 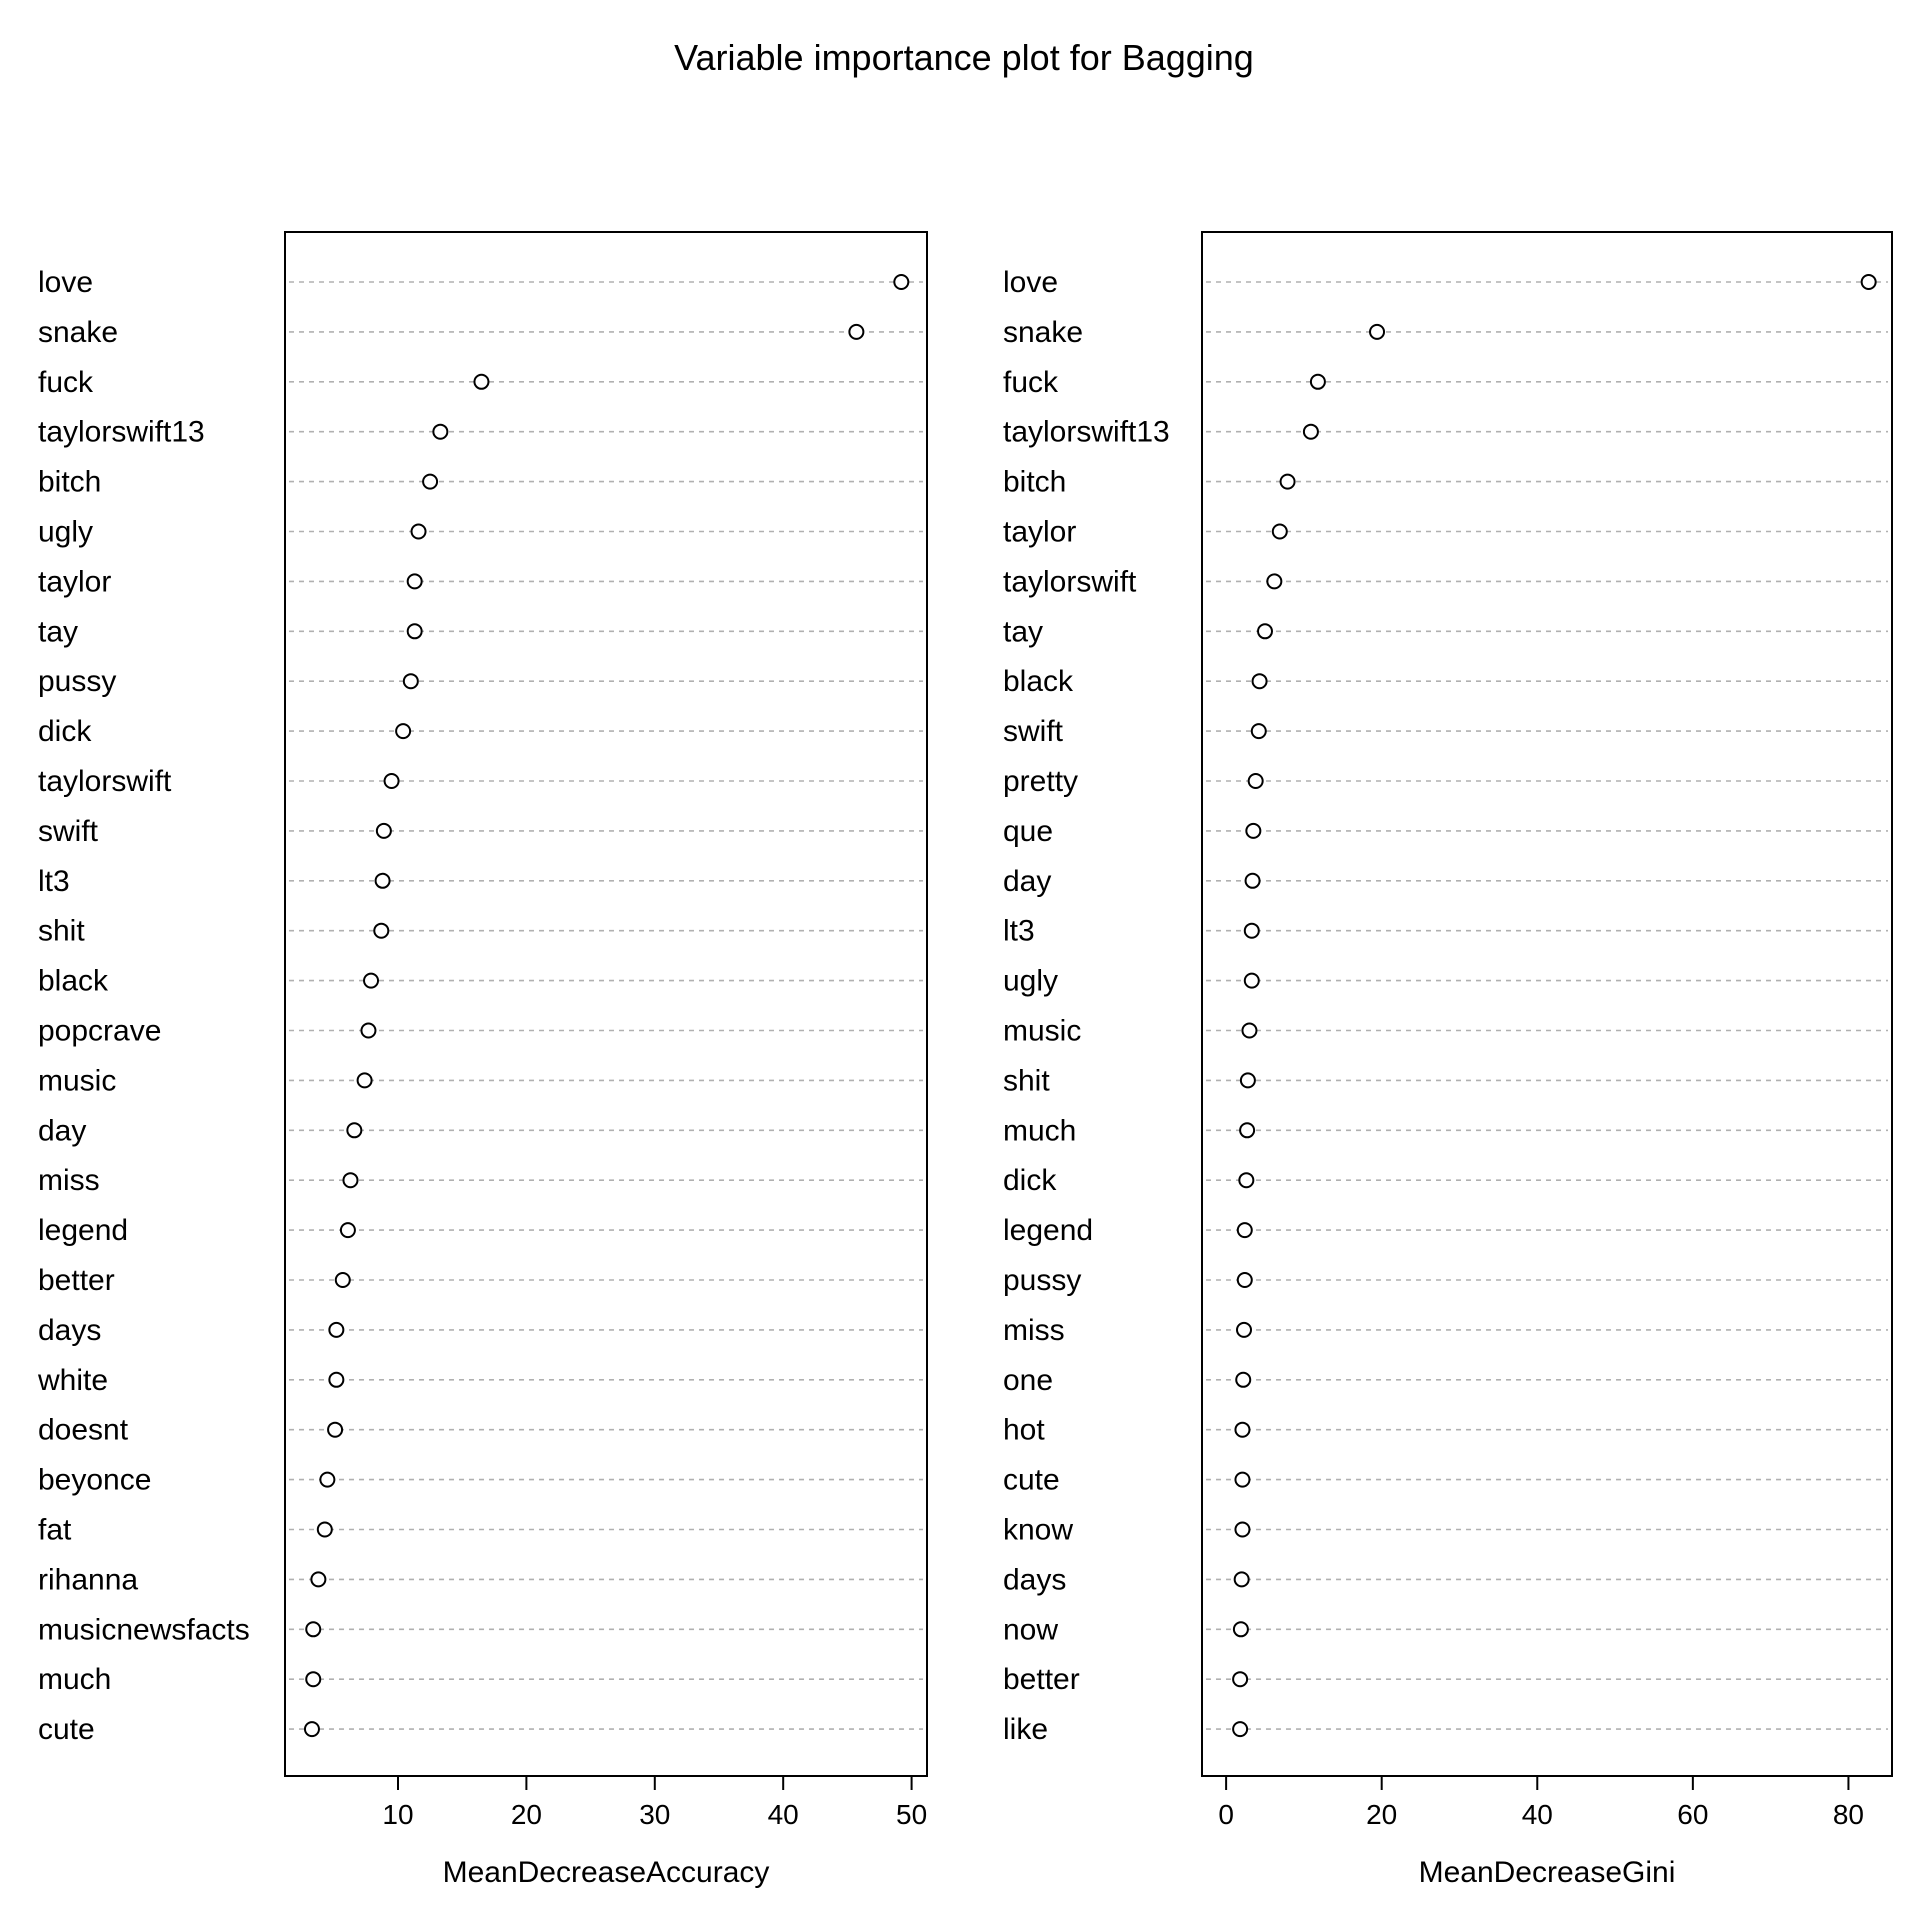 What do you see at coordinates (1247, 1080) in the screenshot?
I see `data-point-gini-shit` at bounding box center [1247, 1080].